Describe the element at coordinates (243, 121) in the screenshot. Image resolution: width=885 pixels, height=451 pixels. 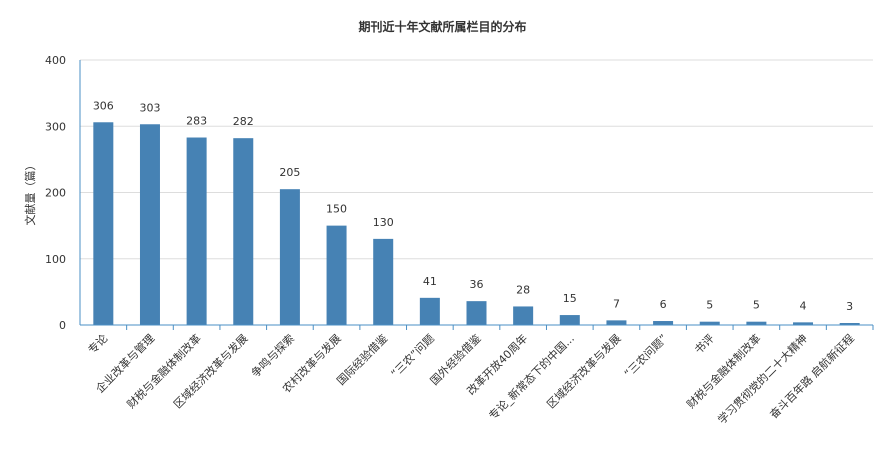
I see `bar-value-label: 282` at that location.